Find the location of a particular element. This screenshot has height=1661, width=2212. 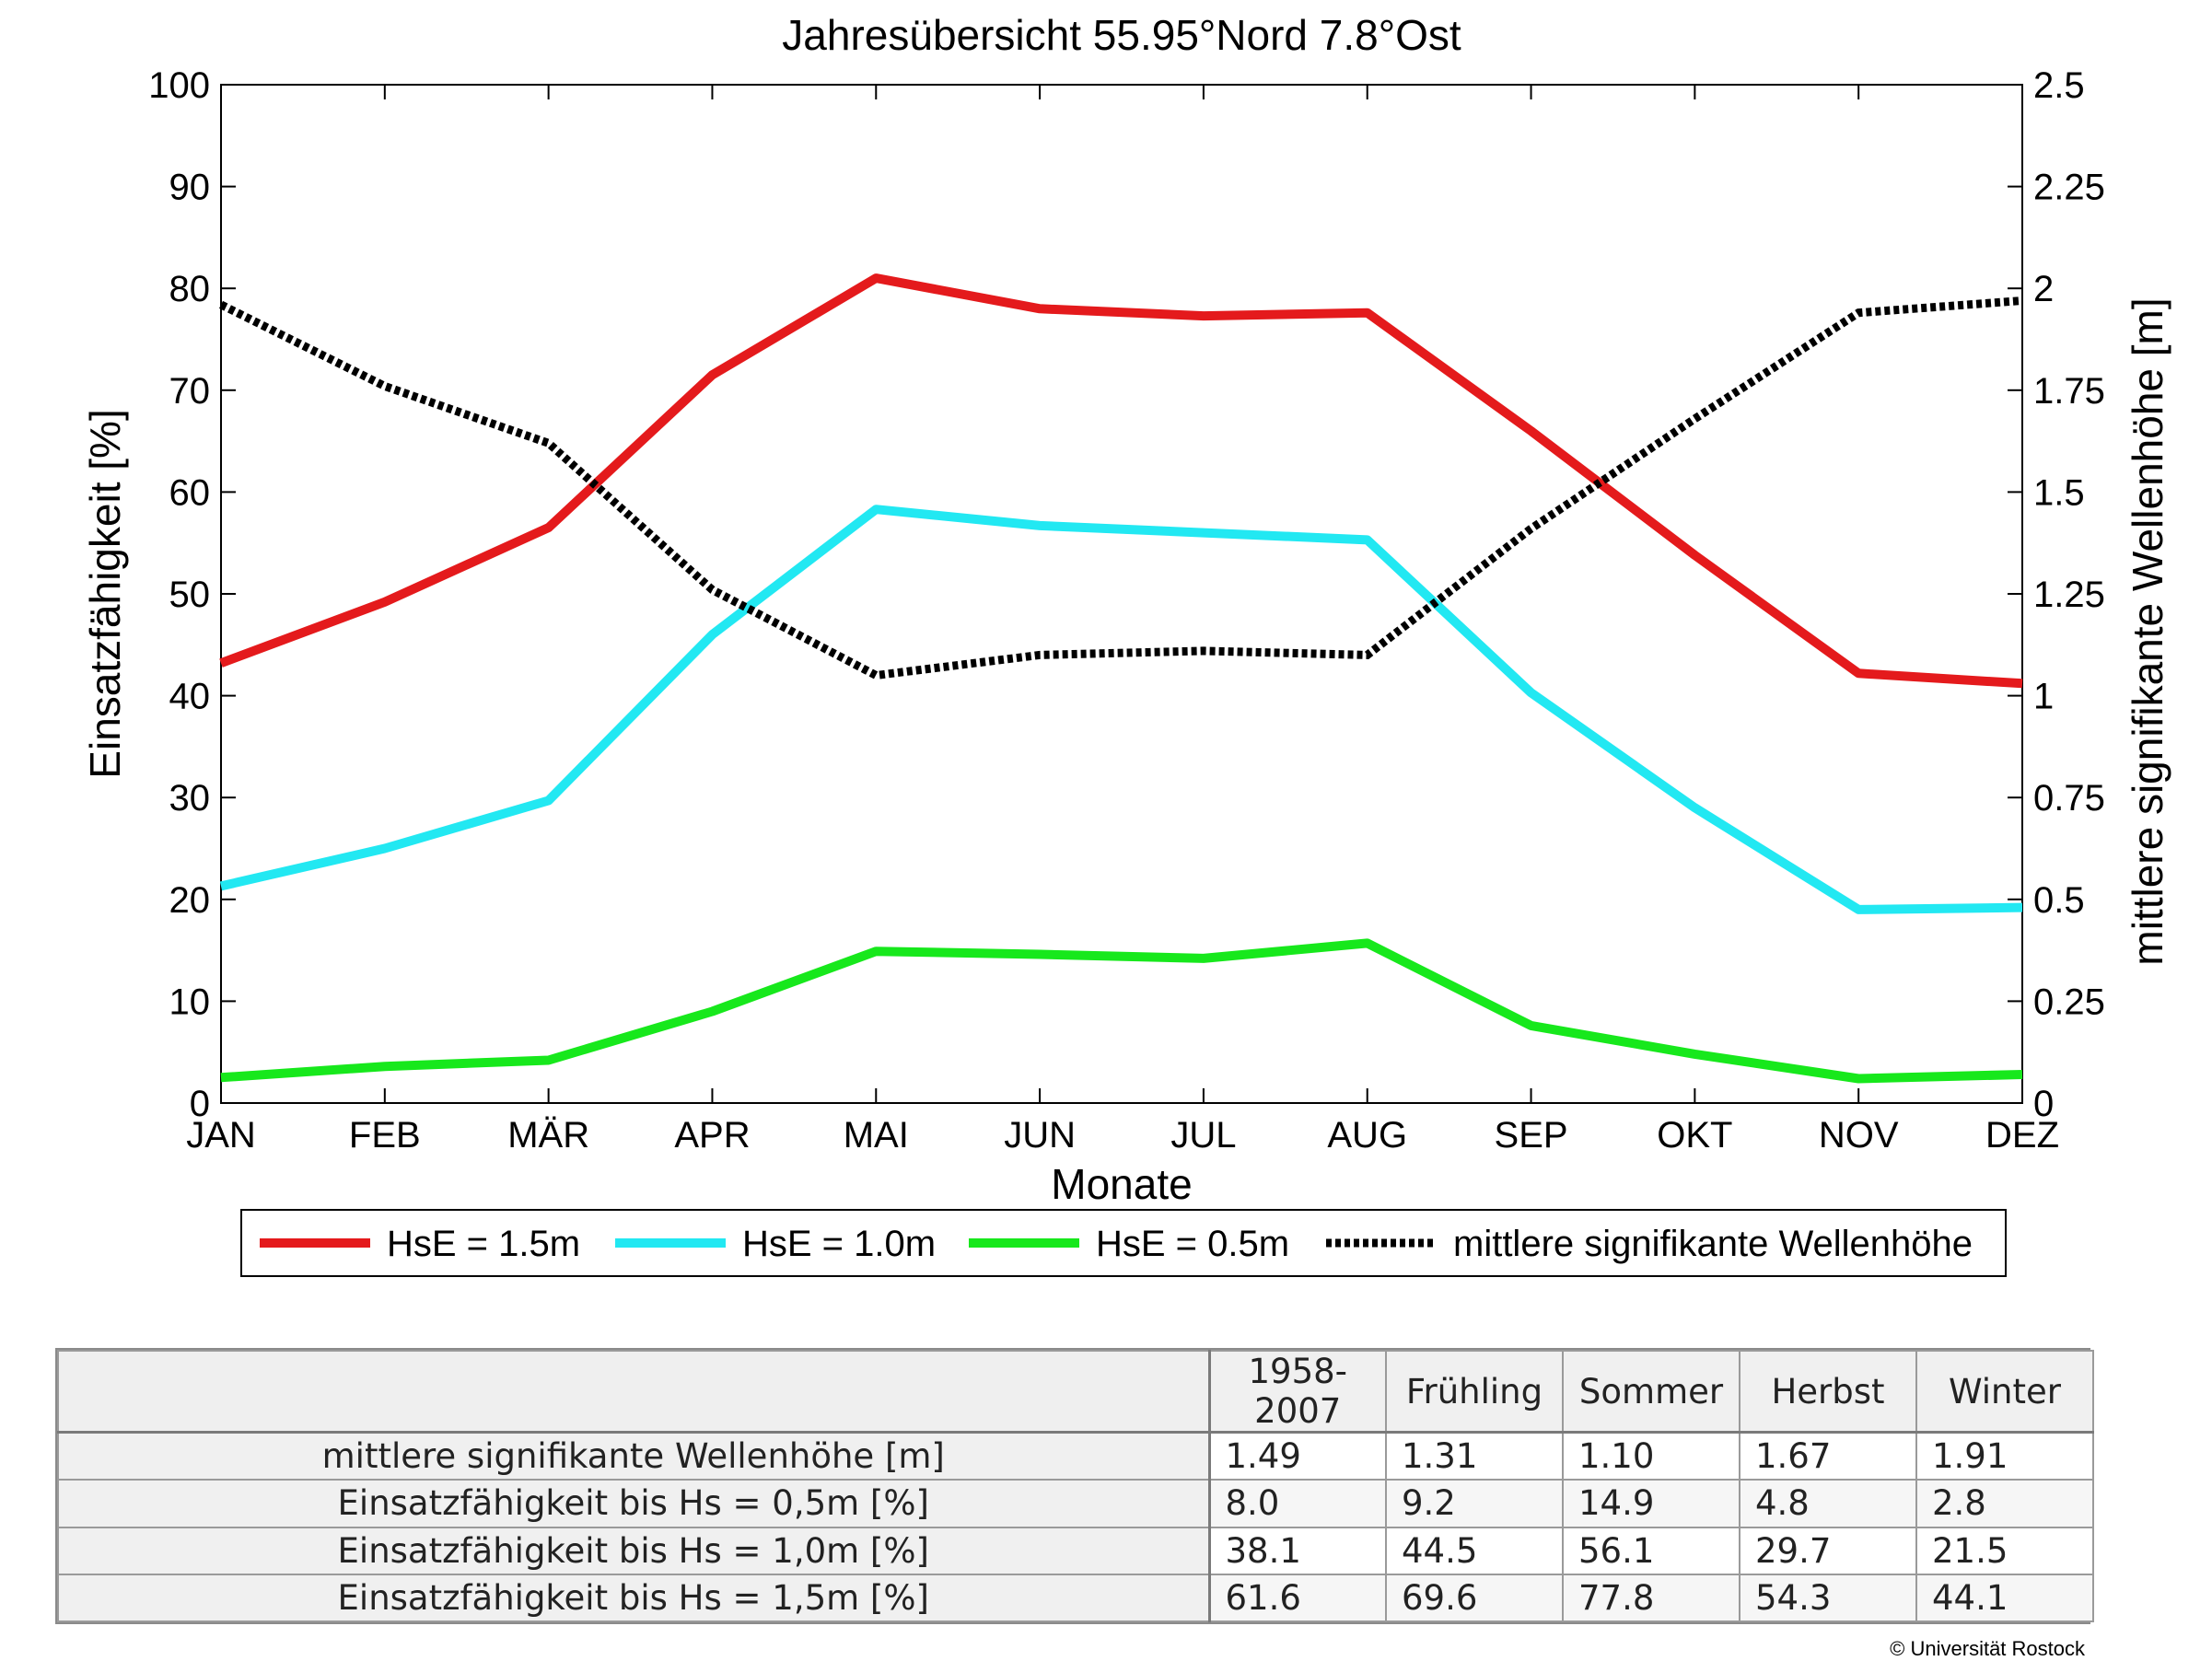

table-cell: 2.8 is located at coordinates (2005, 1503).